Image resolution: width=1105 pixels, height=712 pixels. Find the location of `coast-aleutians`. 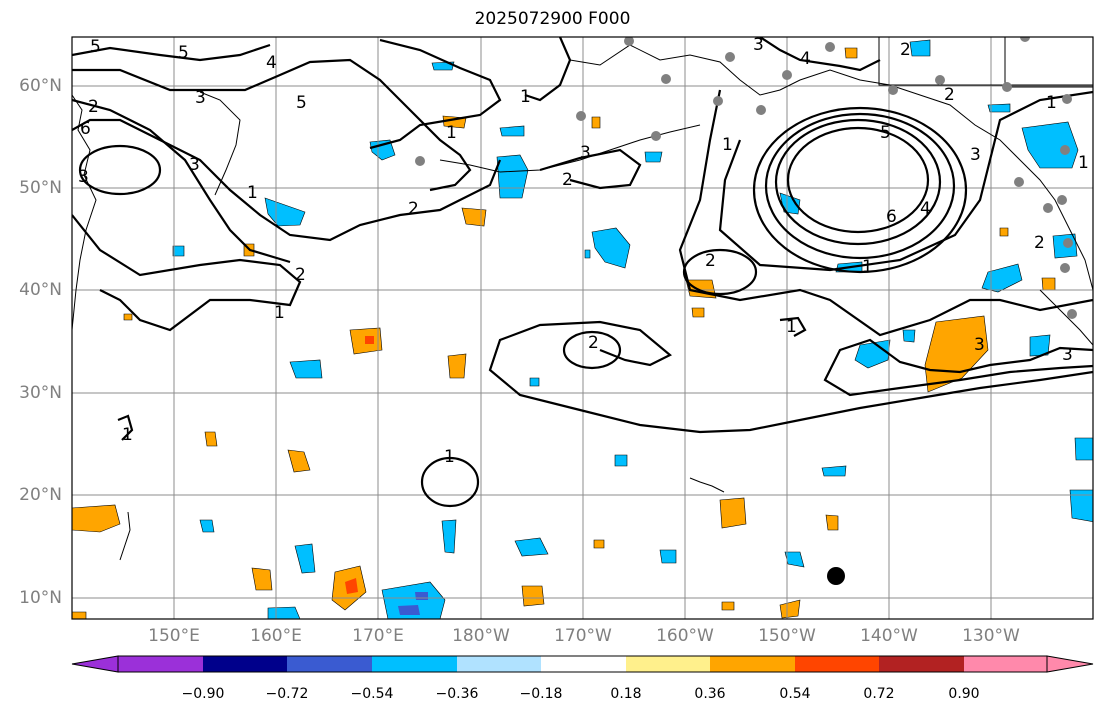

coast-aleutians is located at coordinates (570, 148).